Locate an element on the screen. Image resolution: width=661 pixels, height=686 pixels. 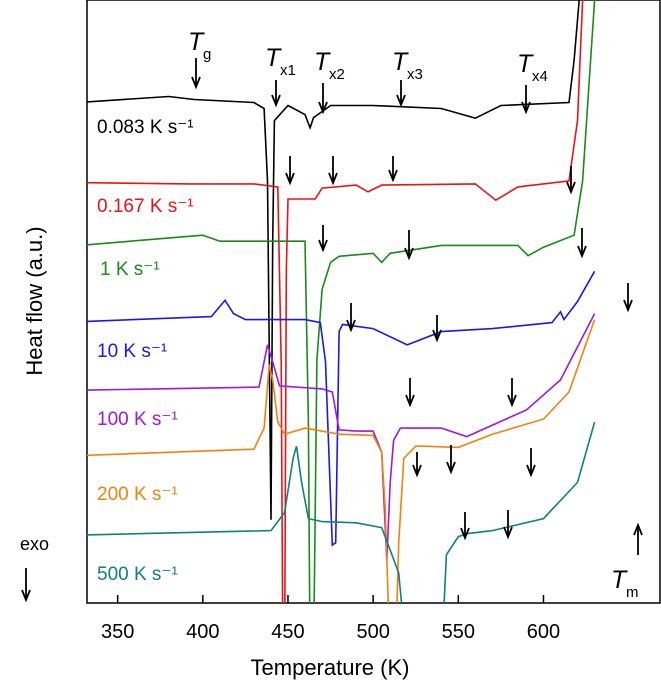
x-tick-label: 550 is located at coordinates (458, 632).